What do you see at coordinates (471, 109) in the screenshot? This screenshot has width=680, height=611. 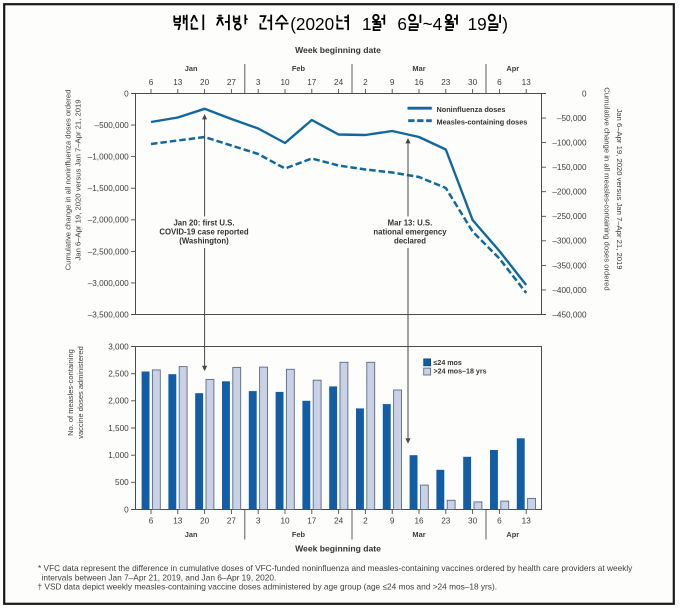 I see `svg-text: Noninfluenza doses` at bounding box center [471, 109].